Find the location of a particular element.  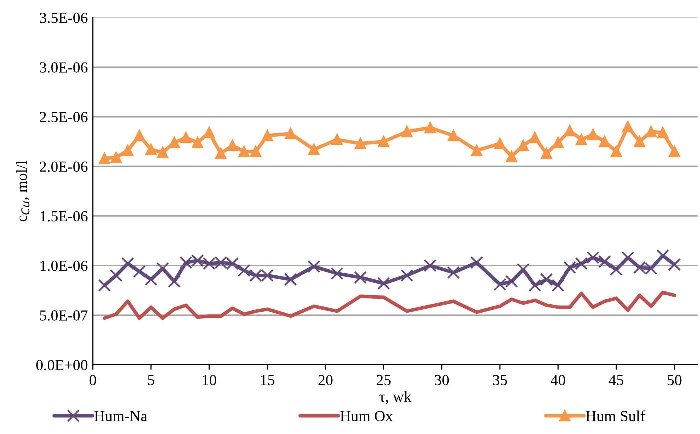

y-tick-label: 2.5E-06 is located at coordinates (64, 117).